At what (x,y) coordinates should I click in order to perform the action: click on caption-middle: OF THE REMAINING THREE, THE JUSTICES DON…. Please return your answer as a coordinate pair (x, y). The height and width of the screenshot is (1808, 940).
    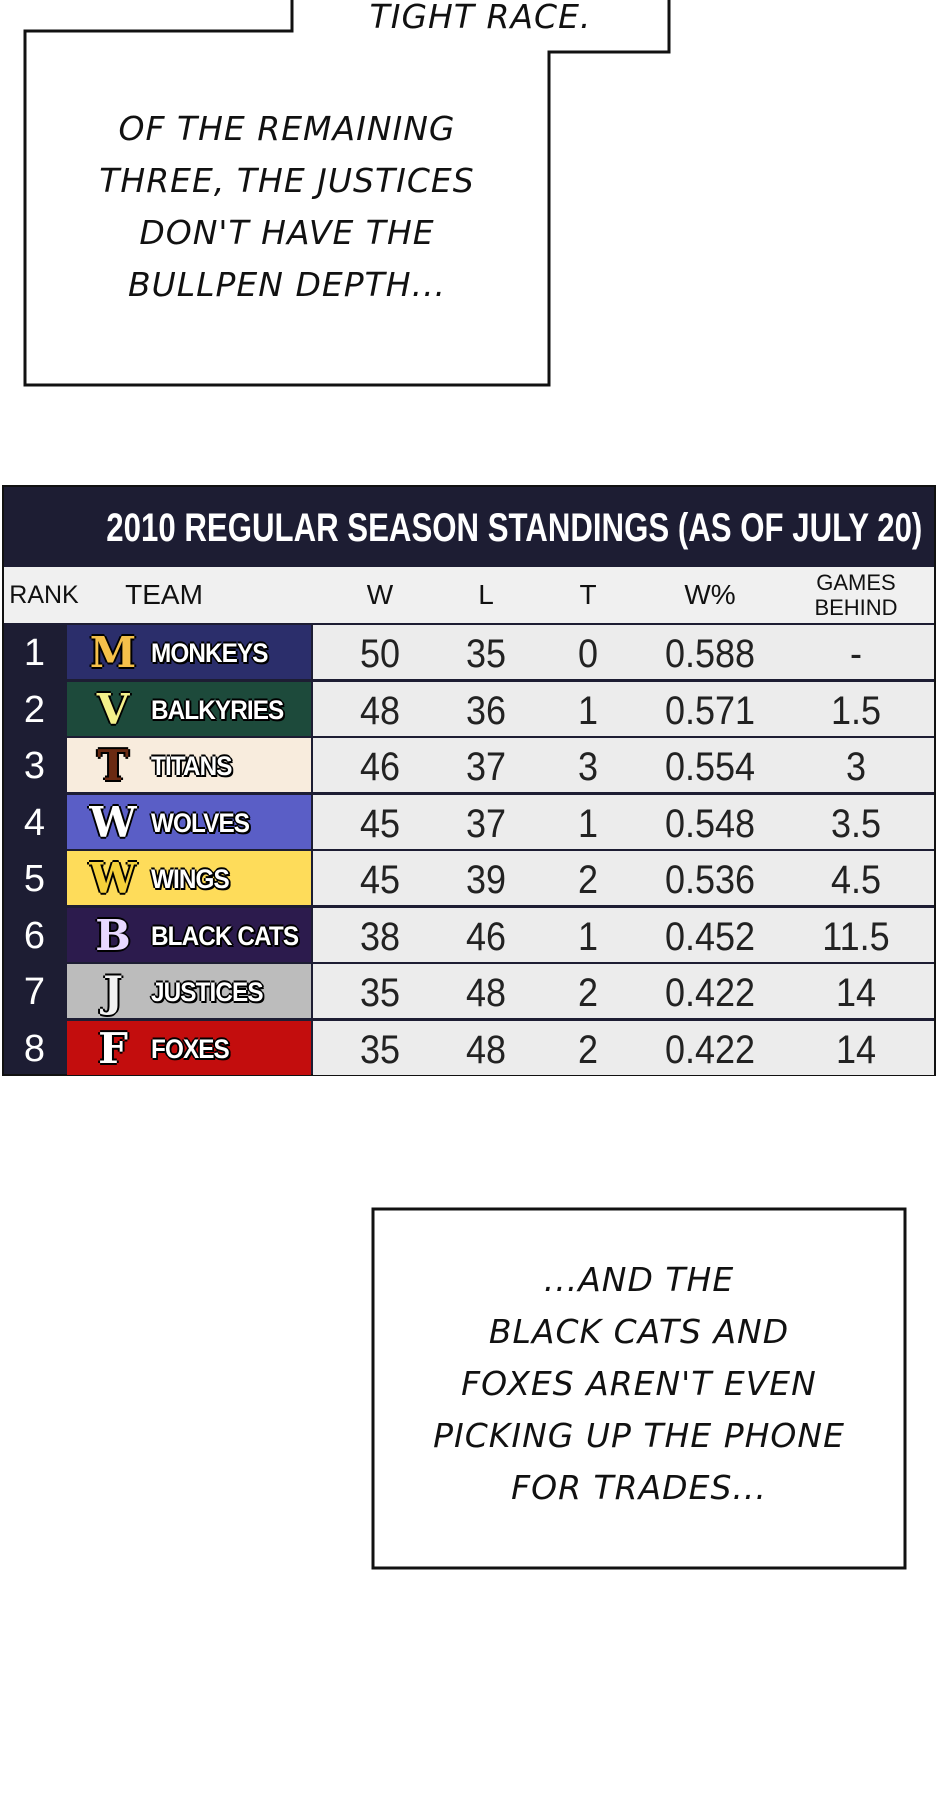
    Looking at the image, I should click on (287, 207).